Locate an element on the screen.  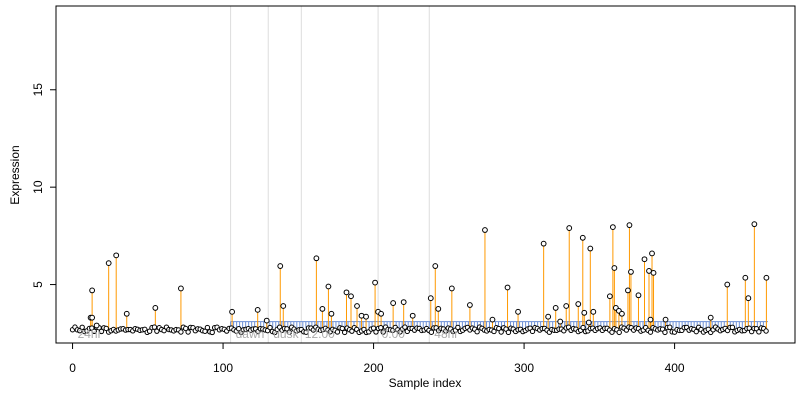
annotation-label: 0:00 is located at coordinates (394, 334).